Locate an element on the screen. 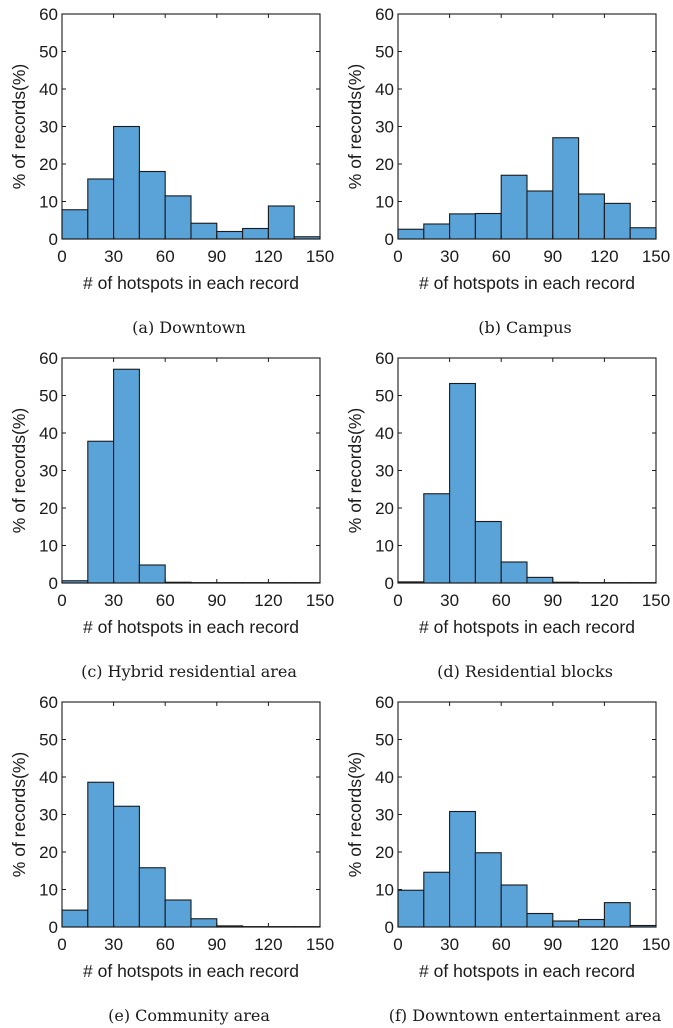 This screenshot has width=673, height=1028. panel-caption: (d) Residential blocks is located at coordinates (525, 671).